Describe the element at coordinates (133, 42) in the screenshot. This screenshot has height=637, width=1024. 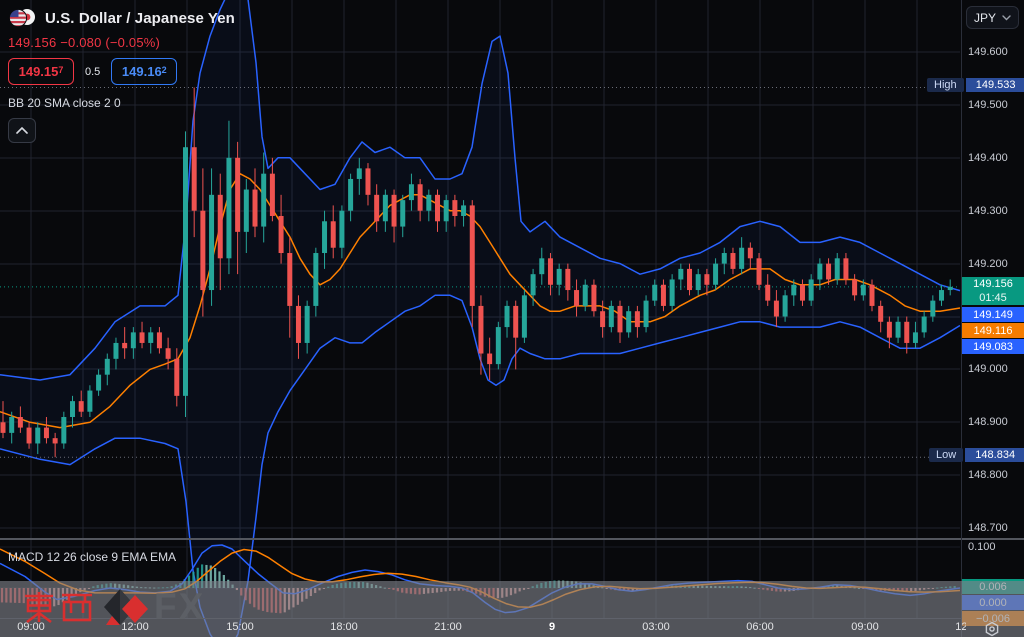
I see `price-change-pct: (−0.05%)` at that location.